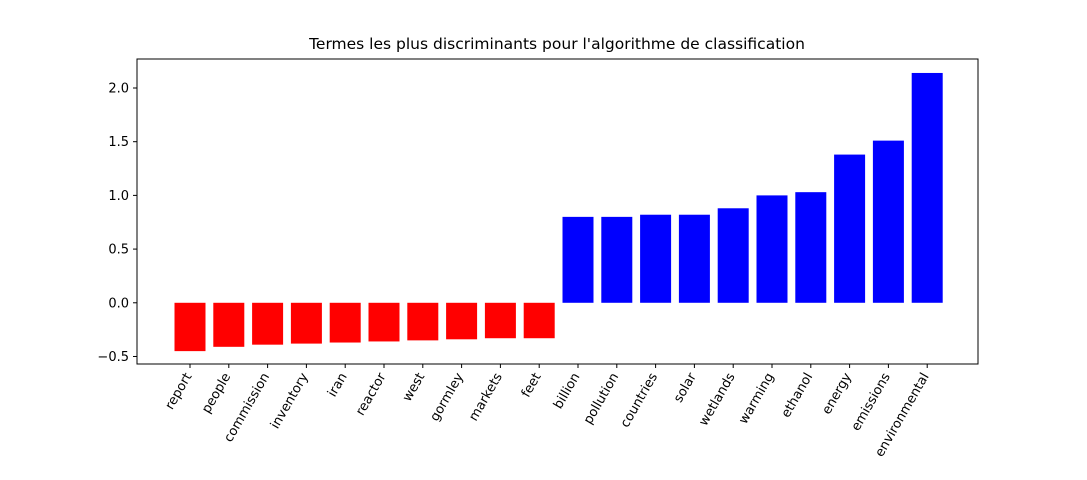 Image resolution: width=1087 pixels, height=480 pixels. What do you see at coordinates (462, 321) in the screenshot?
I see `bar-gormley` at bounding box center [462, 321].